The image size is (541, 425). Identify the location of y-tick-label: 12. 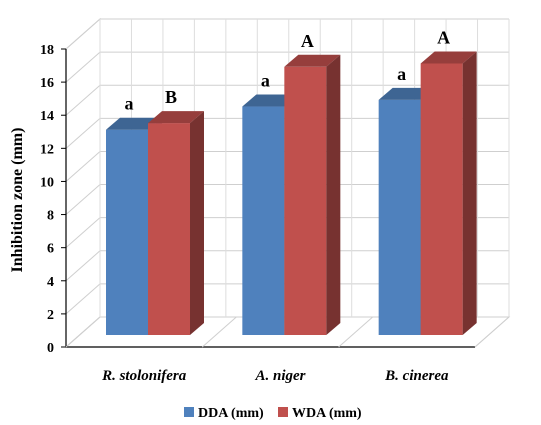
(47, 149).